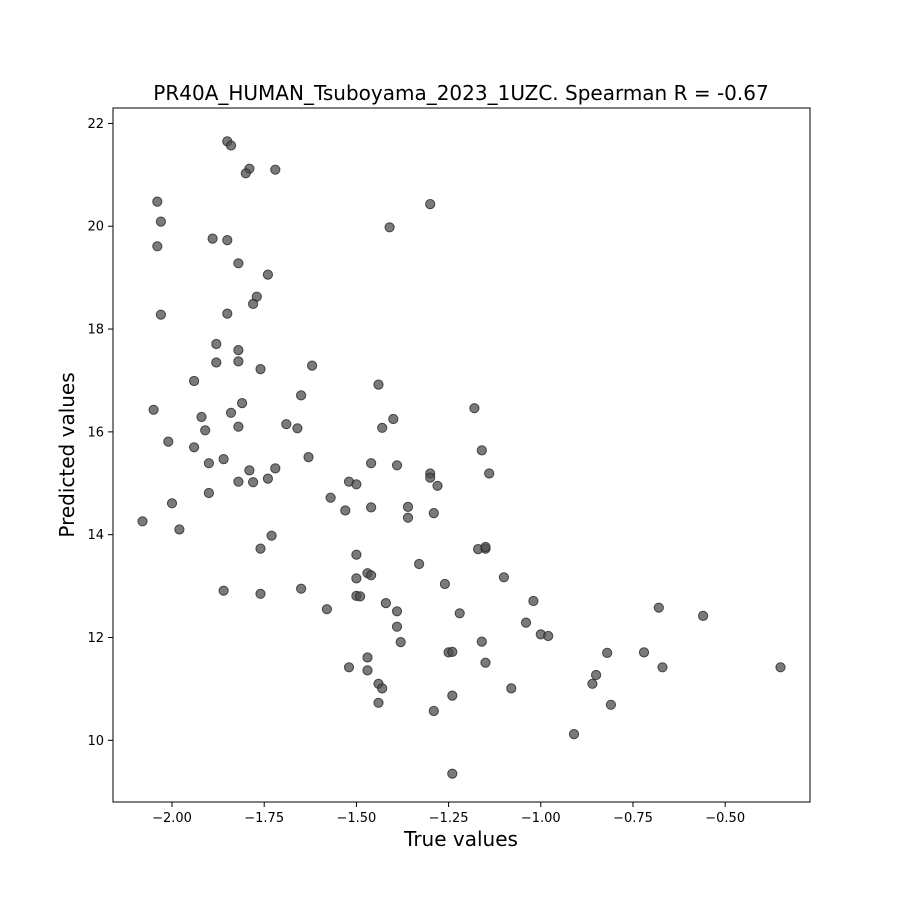 Image resolution: width=900 pixels, height=900 pixels. I want to click on y-axis-ticks: 10 12 14 16 18 20 22, so click(100, 433).